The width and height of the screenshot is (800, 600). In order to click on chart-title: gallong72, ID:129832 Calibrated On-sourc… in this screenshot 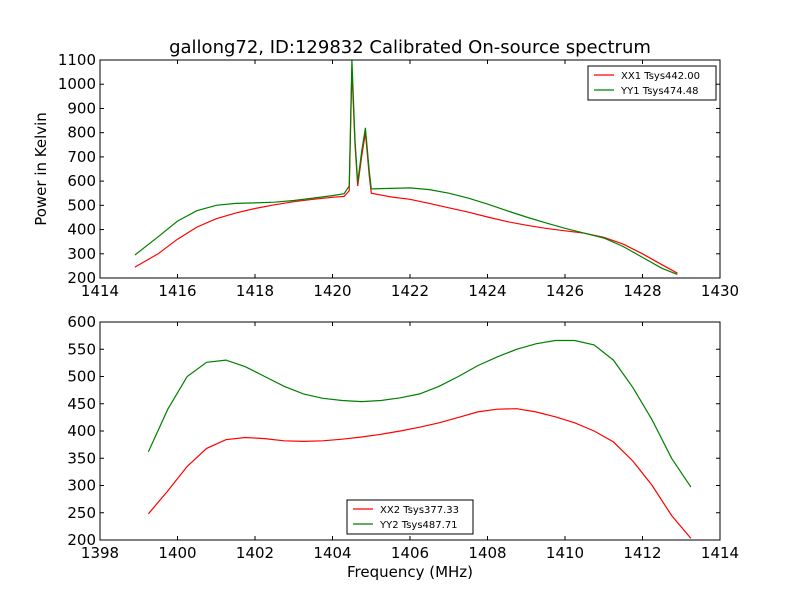, I will do `click(410, 47)`.